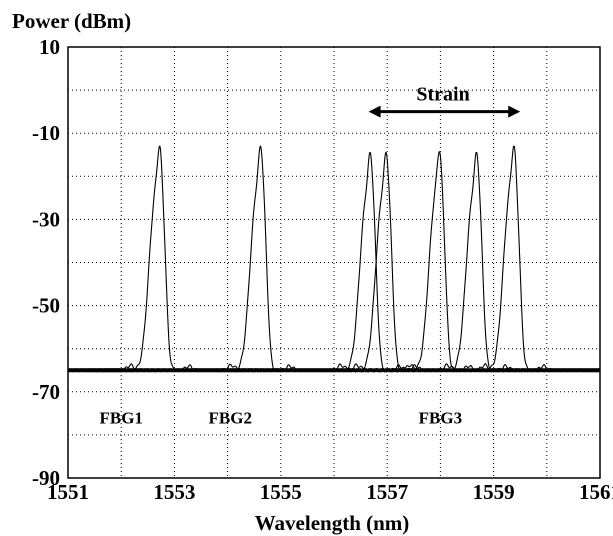 This screenshot has width=613, height=536. I want to click on x-tick-label: 1551, so click(68, 492).